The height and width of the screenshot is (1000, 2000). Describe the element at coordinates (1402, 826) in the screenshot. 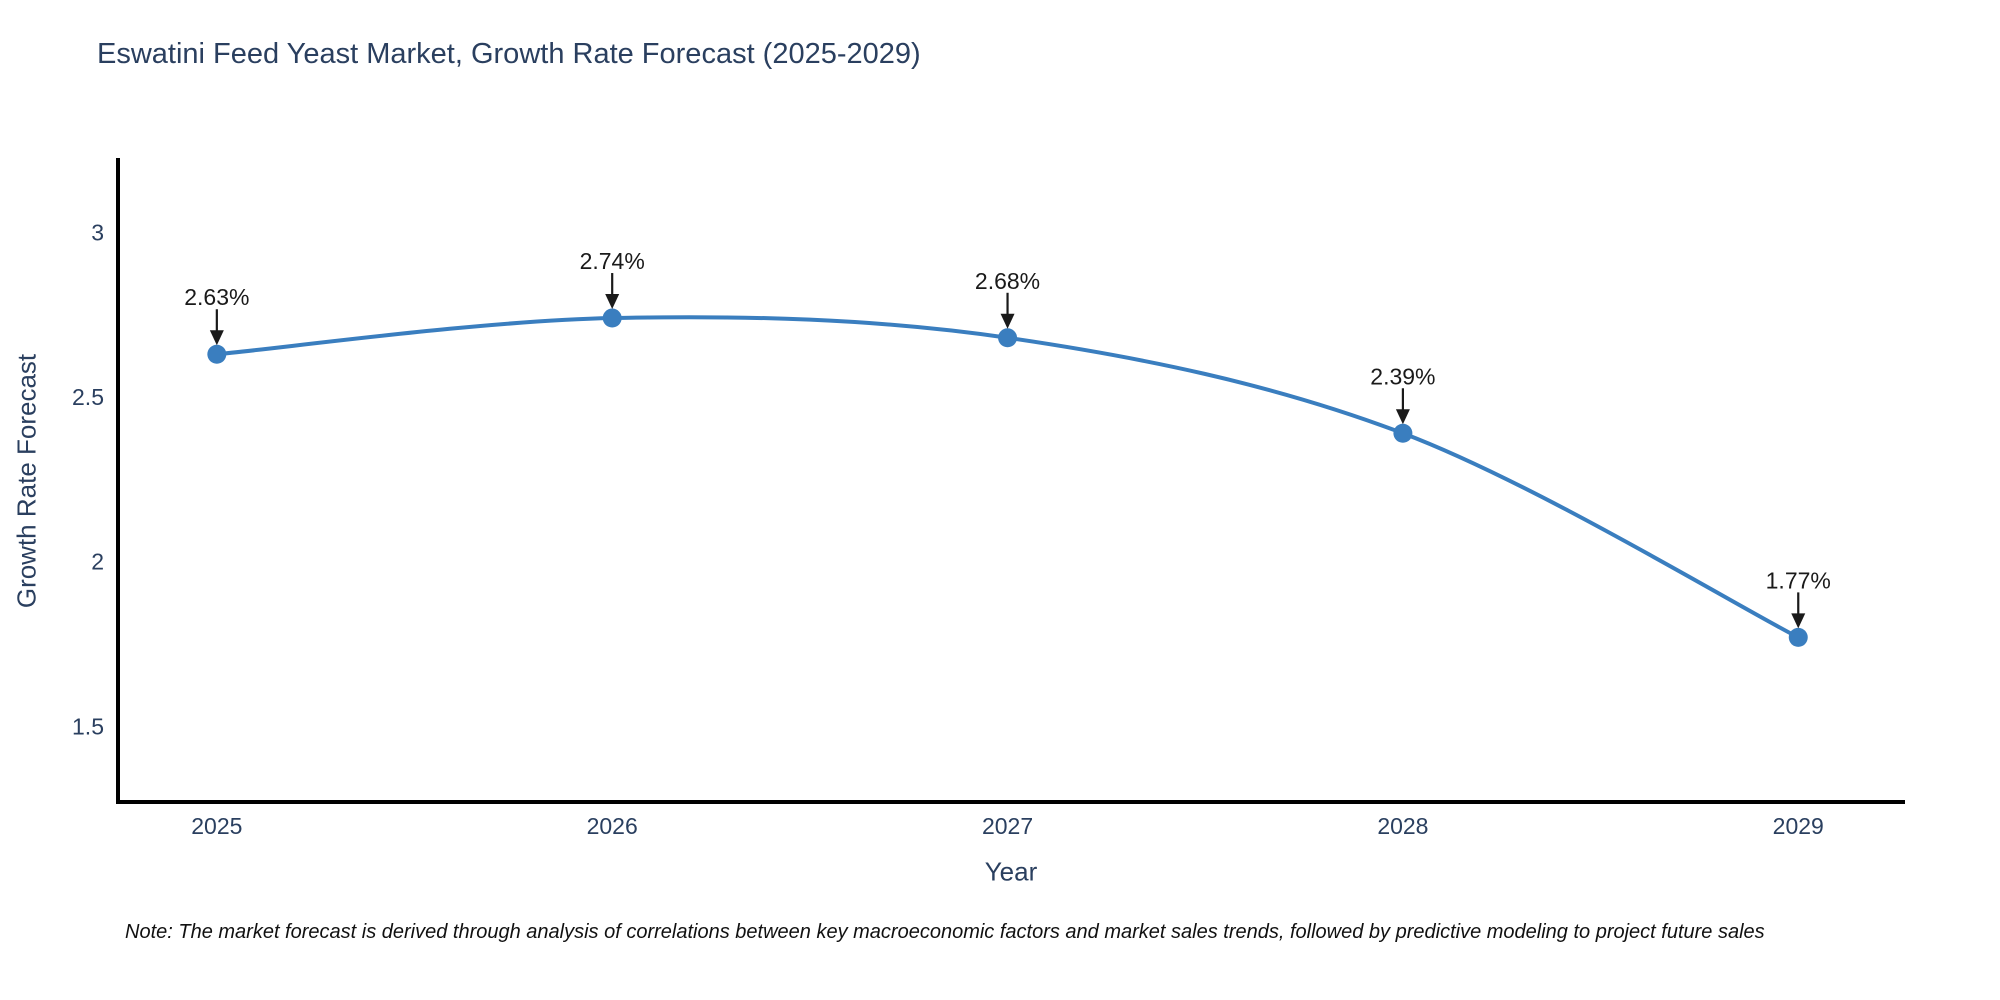

I see `x-tick-label: 2028` at that location.